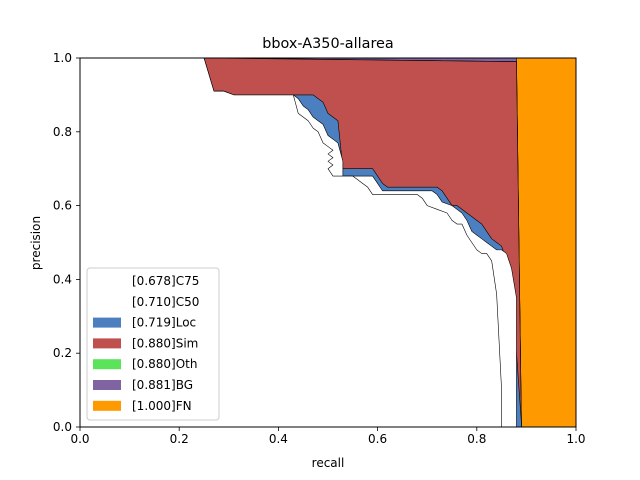 The width and height of the screenshot is (640, 480). What do you see at coordinates (62, 58) in the screenshot?
I see `y-tick-label: 1.0` at bounding box center [62, 58].